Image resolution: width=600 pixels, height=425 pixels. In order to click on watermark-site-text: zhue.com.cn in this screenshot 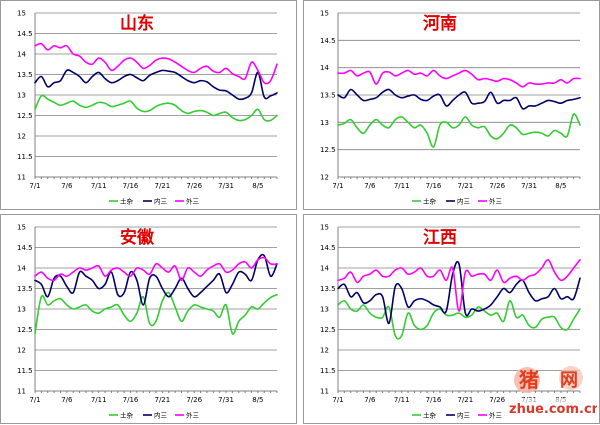, I will do `click(553, 409)`.